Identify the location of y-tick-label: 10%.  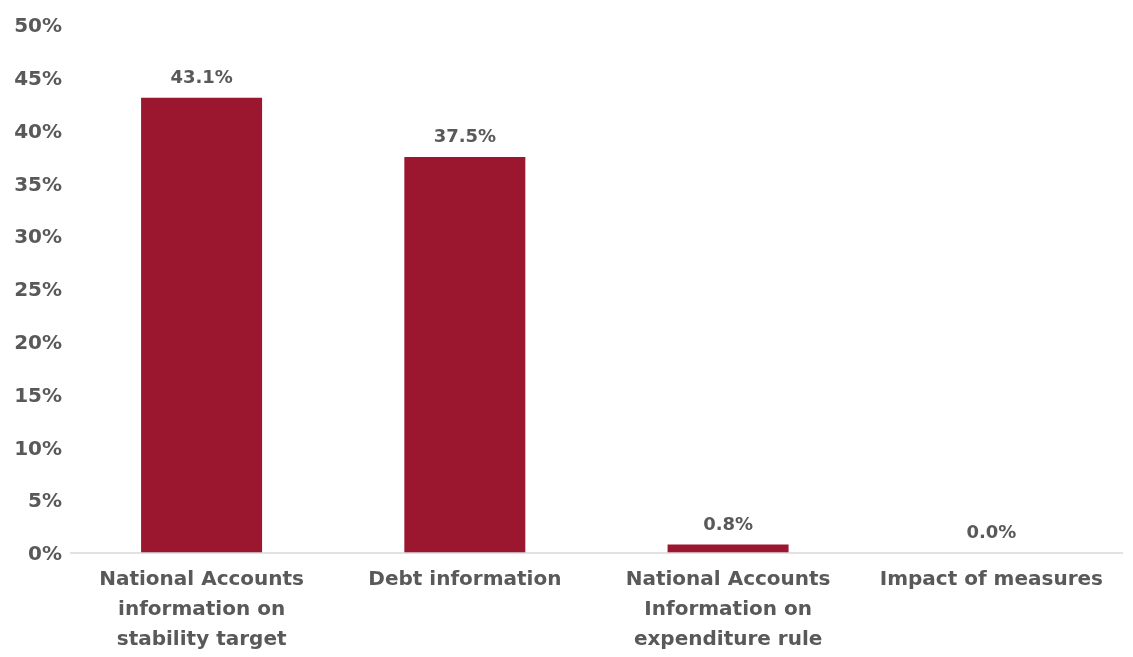
(38, 447).